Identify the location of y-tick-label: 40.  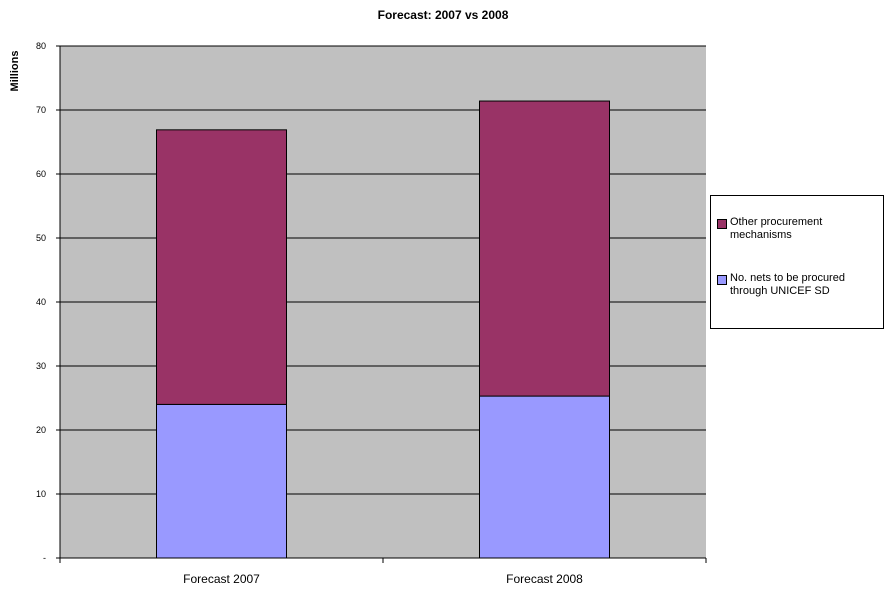
(41, 302).